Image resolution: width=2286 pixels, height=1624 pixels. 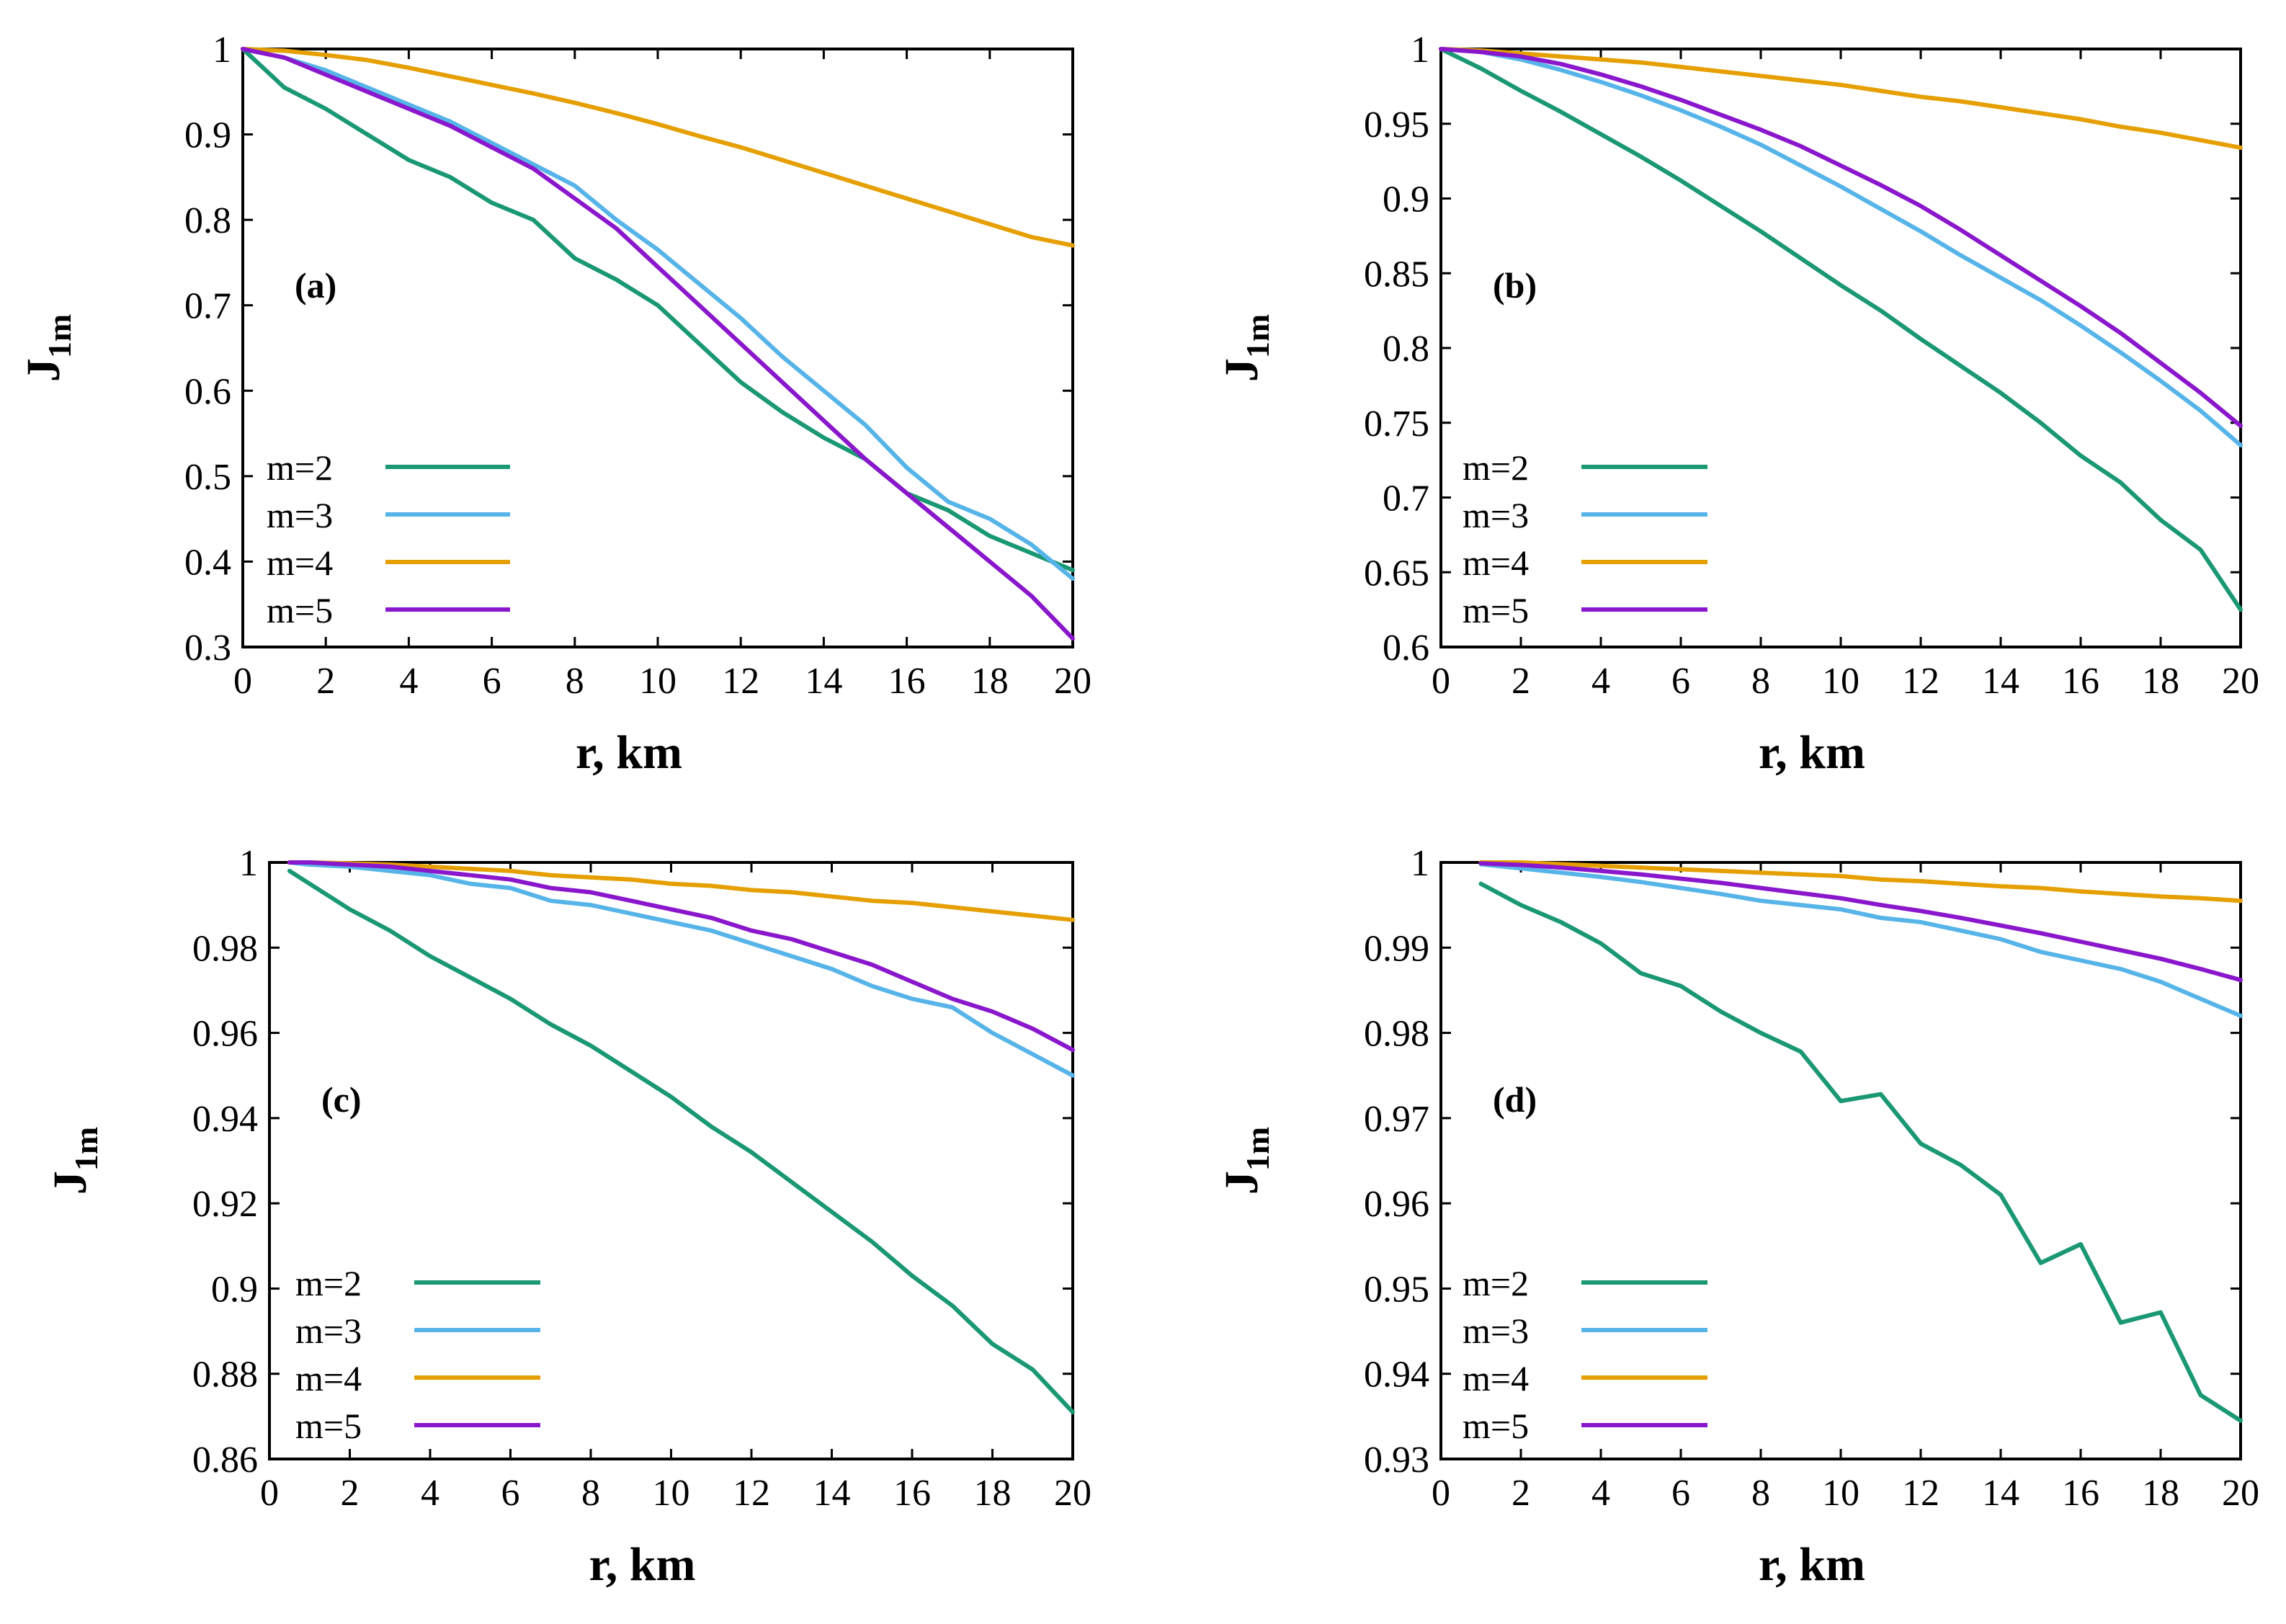 What do you see at coordinates (315, 285) in the screenshot?
I see `panel-tag: (a)` at bounding box center [315, 285].